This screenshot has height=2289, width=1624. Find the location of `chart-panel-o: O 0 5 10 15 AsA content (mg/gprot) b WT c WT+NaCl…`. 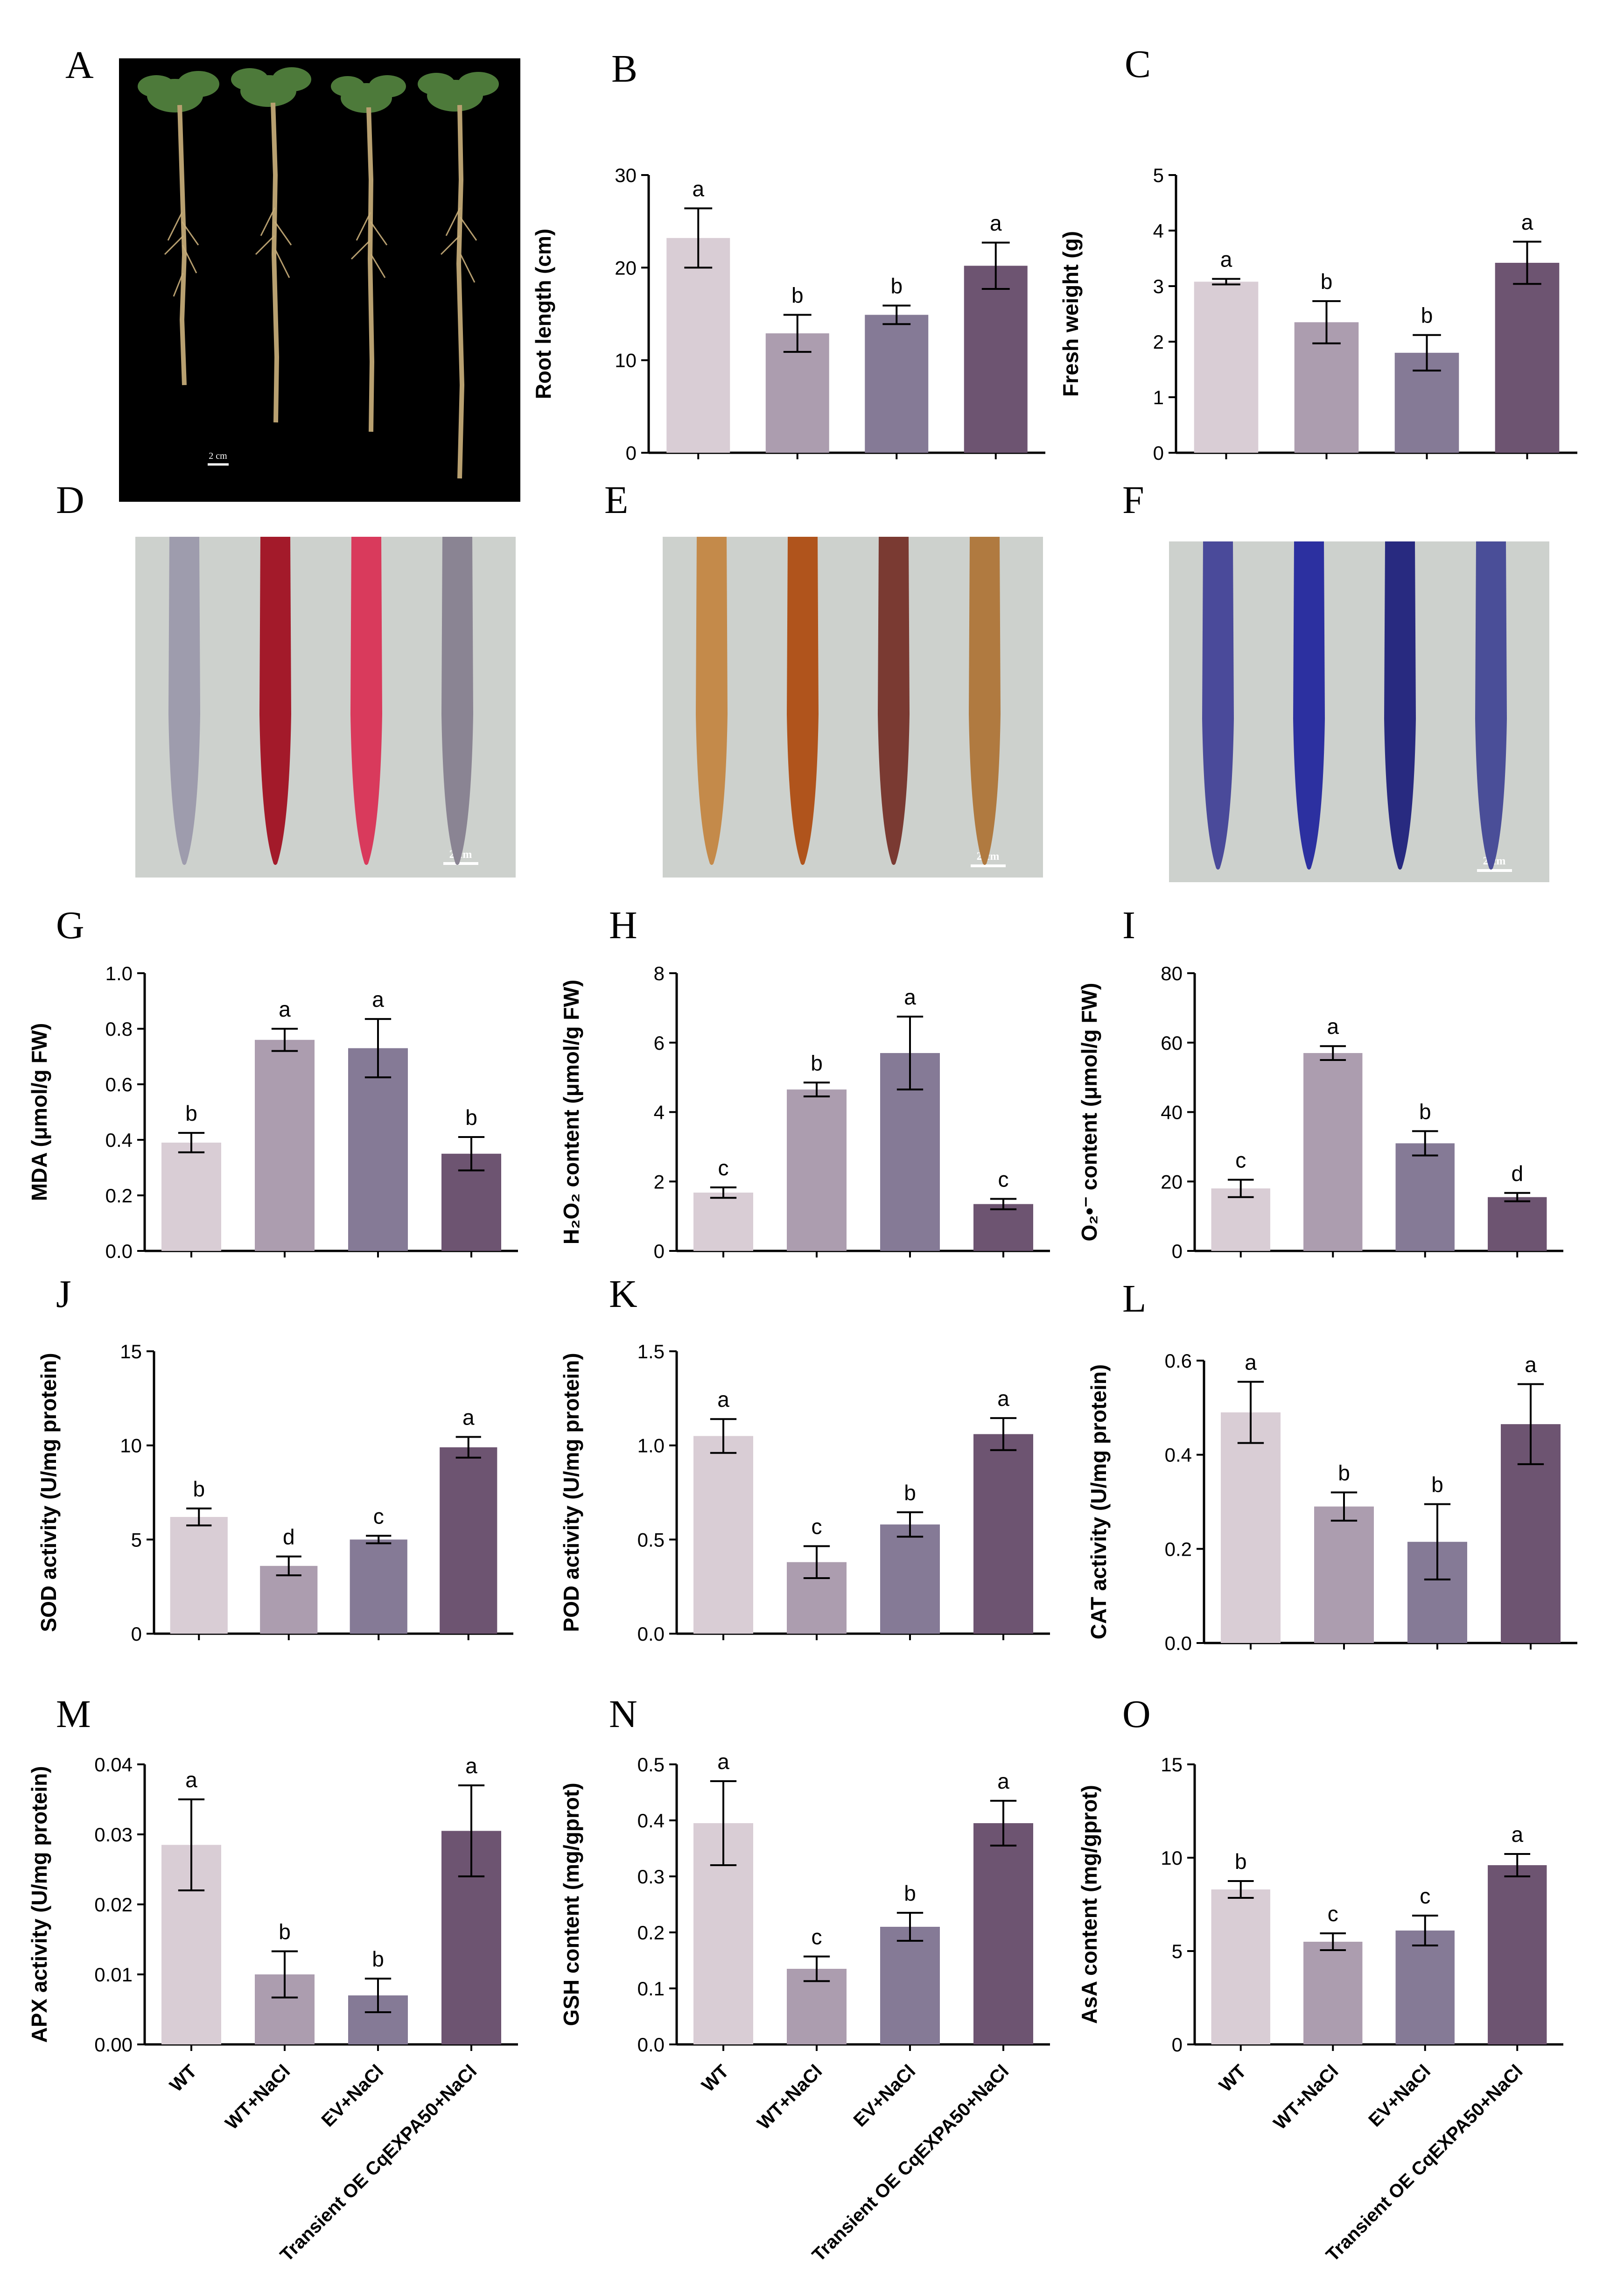

chart-panel-o: O 0 5 10 15 AsA content (mg/gprot) b WT c WT+NaCl… is located at coordinates (1320, 1979).